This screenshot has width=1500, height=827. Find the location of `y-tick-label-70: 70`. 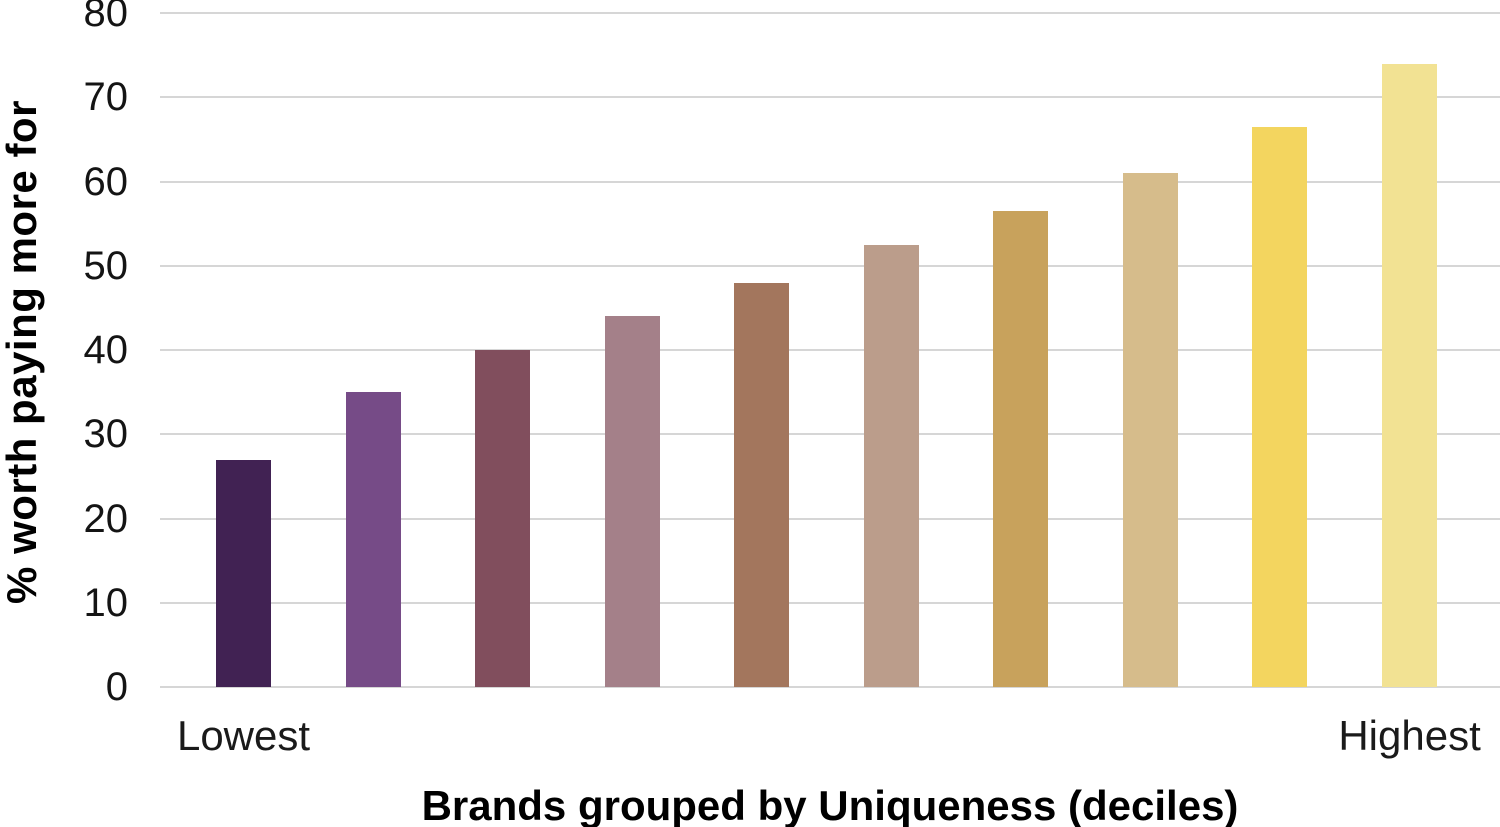

y-tick-label-70: 70 is located at coordinates (106, 97).